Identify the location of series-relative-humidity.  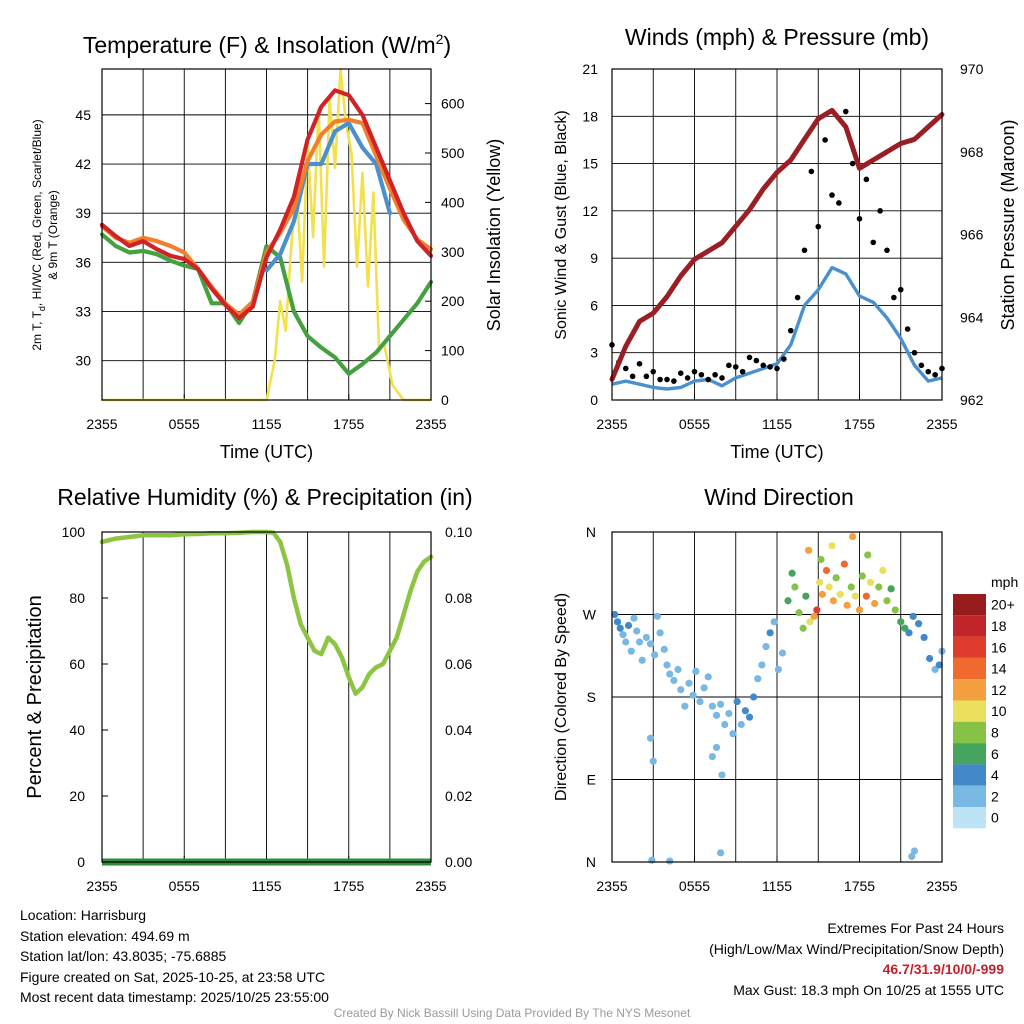
(266, 612).